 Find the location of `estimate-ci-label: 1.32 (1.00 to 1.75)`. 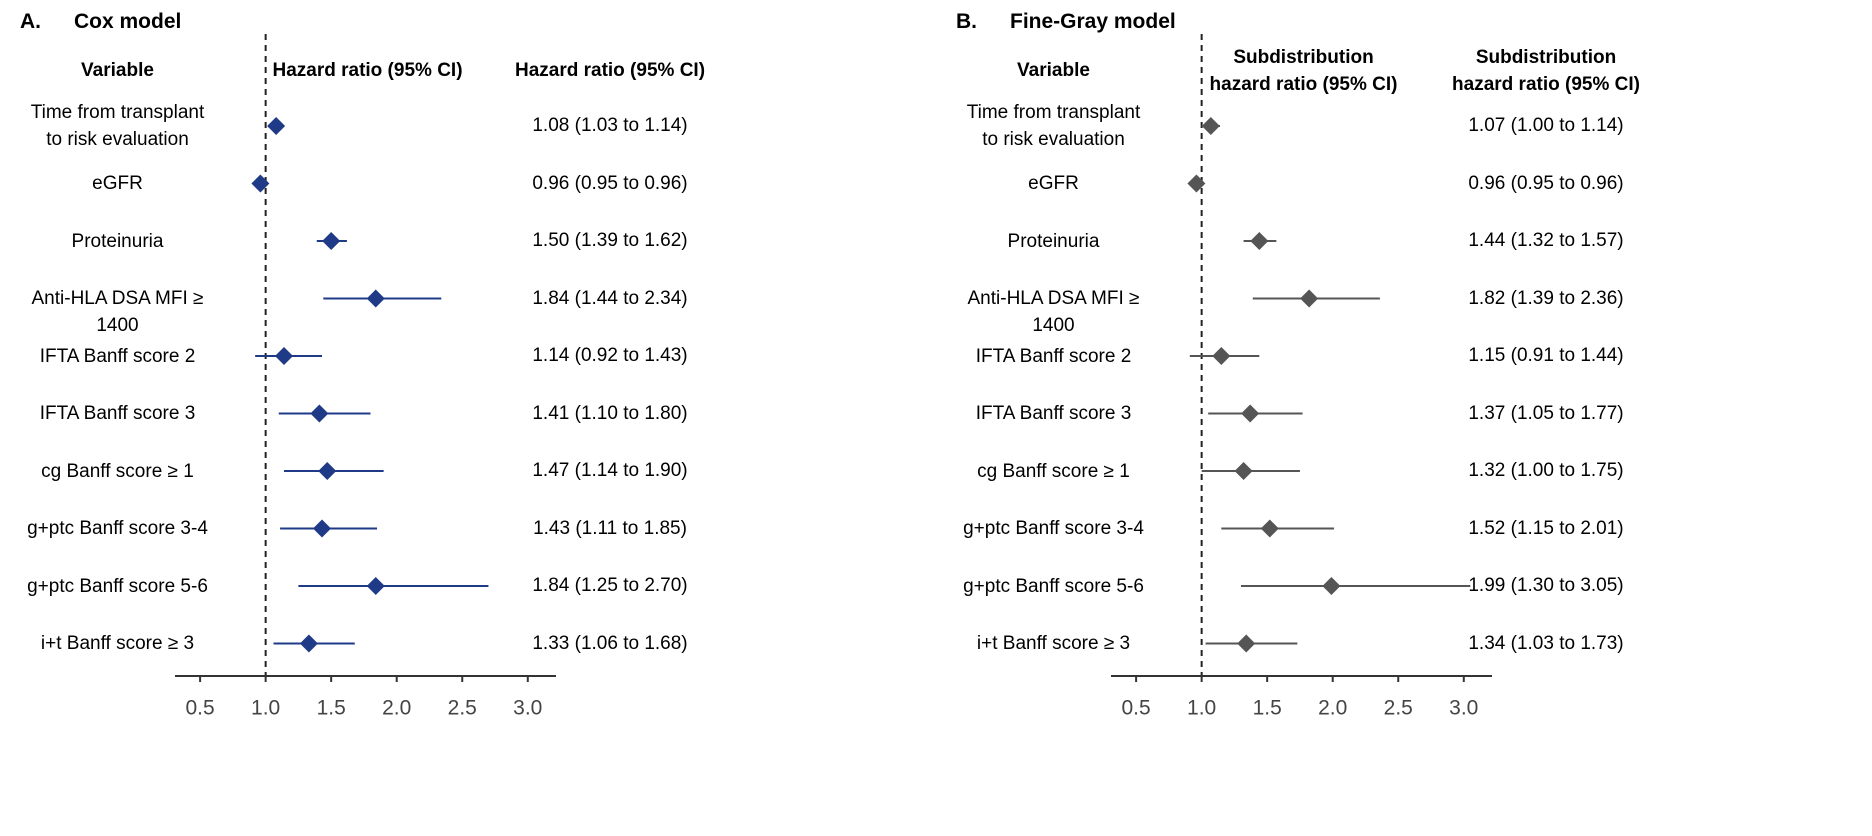

estimate-ci-label: 1.32 (1.00 to 1.75) is located at coordinates (1546, 470).